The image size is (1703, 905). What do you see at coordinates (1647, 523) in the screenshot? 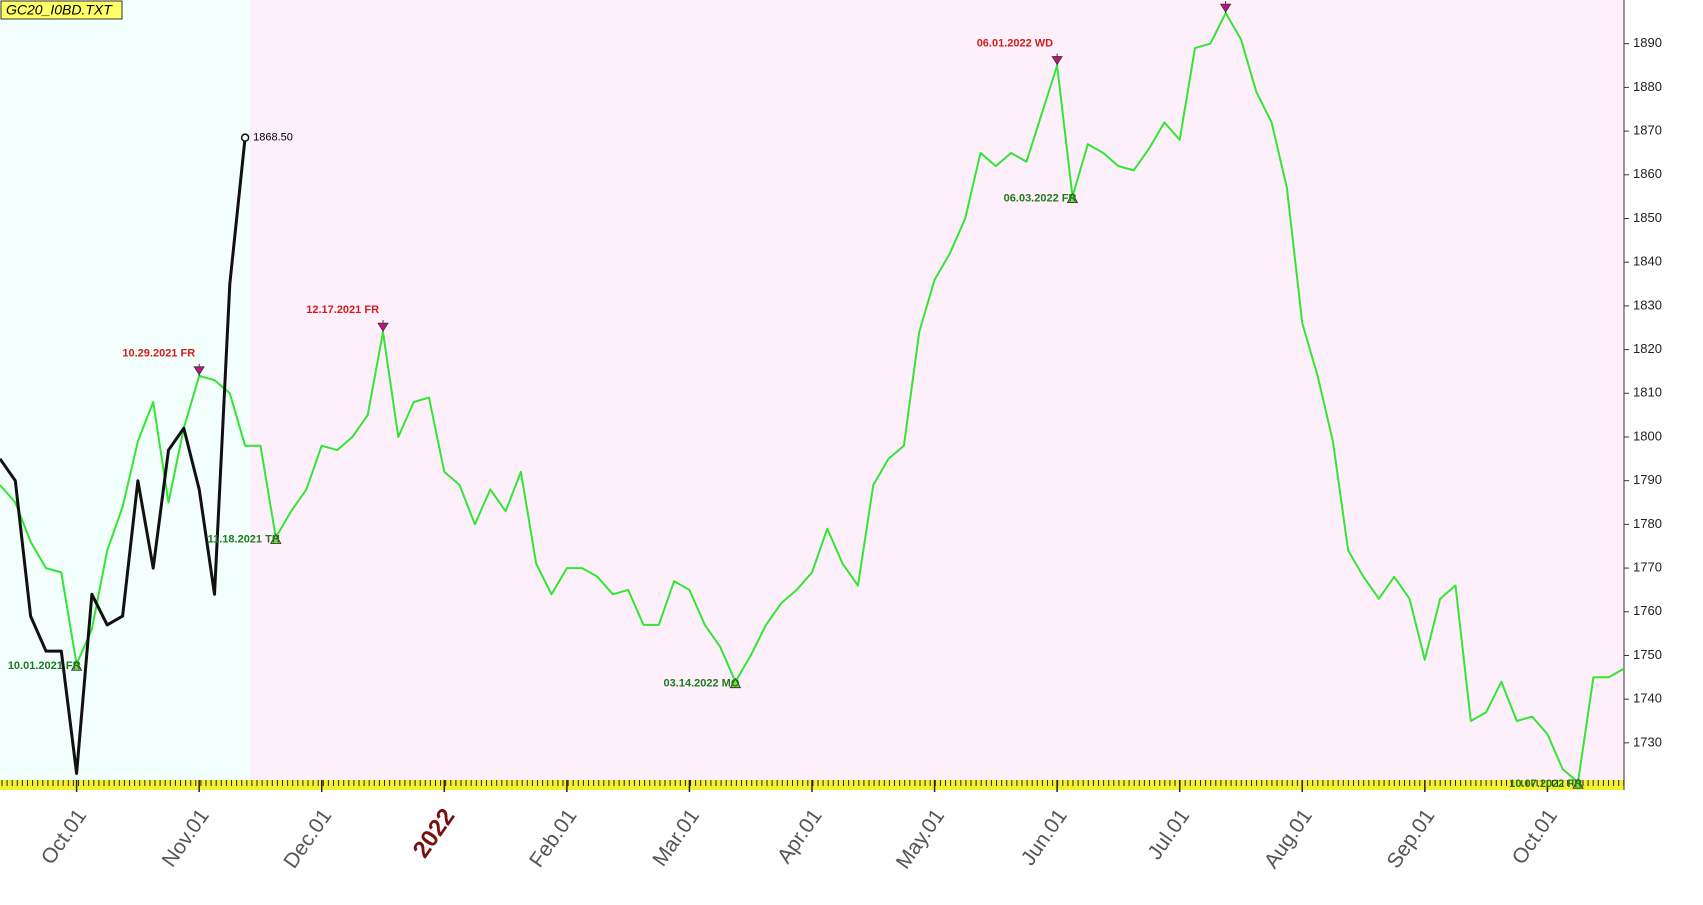
I see `y-tick-label: 1780` at bounding box center [1647, 523].